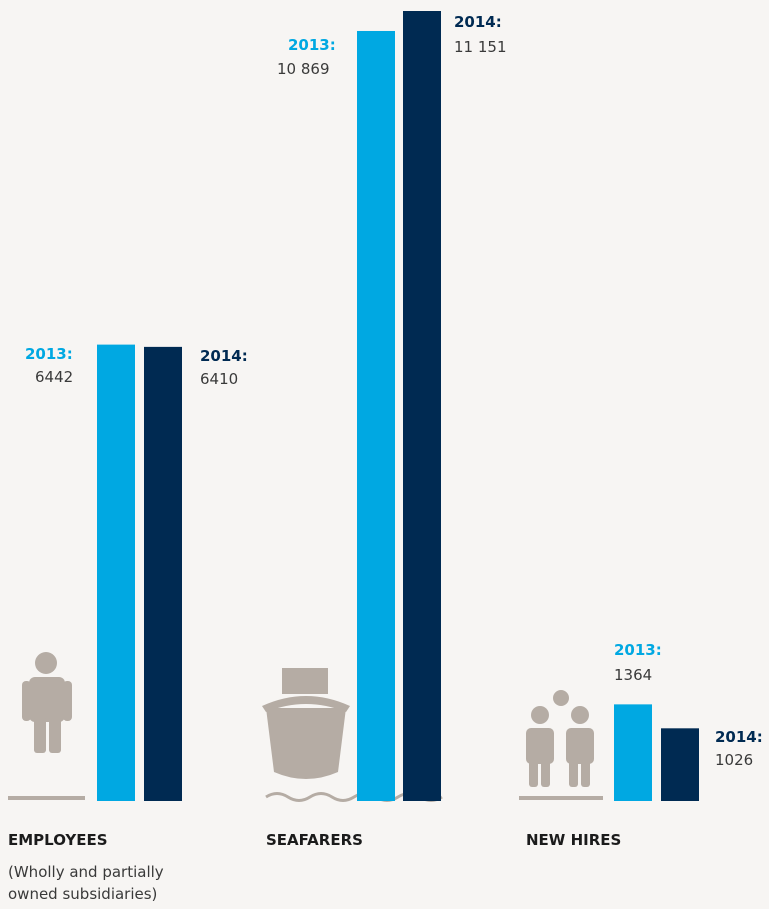 Image resolution: width=769 pixels, height=909 pixels. Describe the element at coordinates (739, 737) in the screenshot. I see `label-new-hires-2014-year: 2014:` at that location.